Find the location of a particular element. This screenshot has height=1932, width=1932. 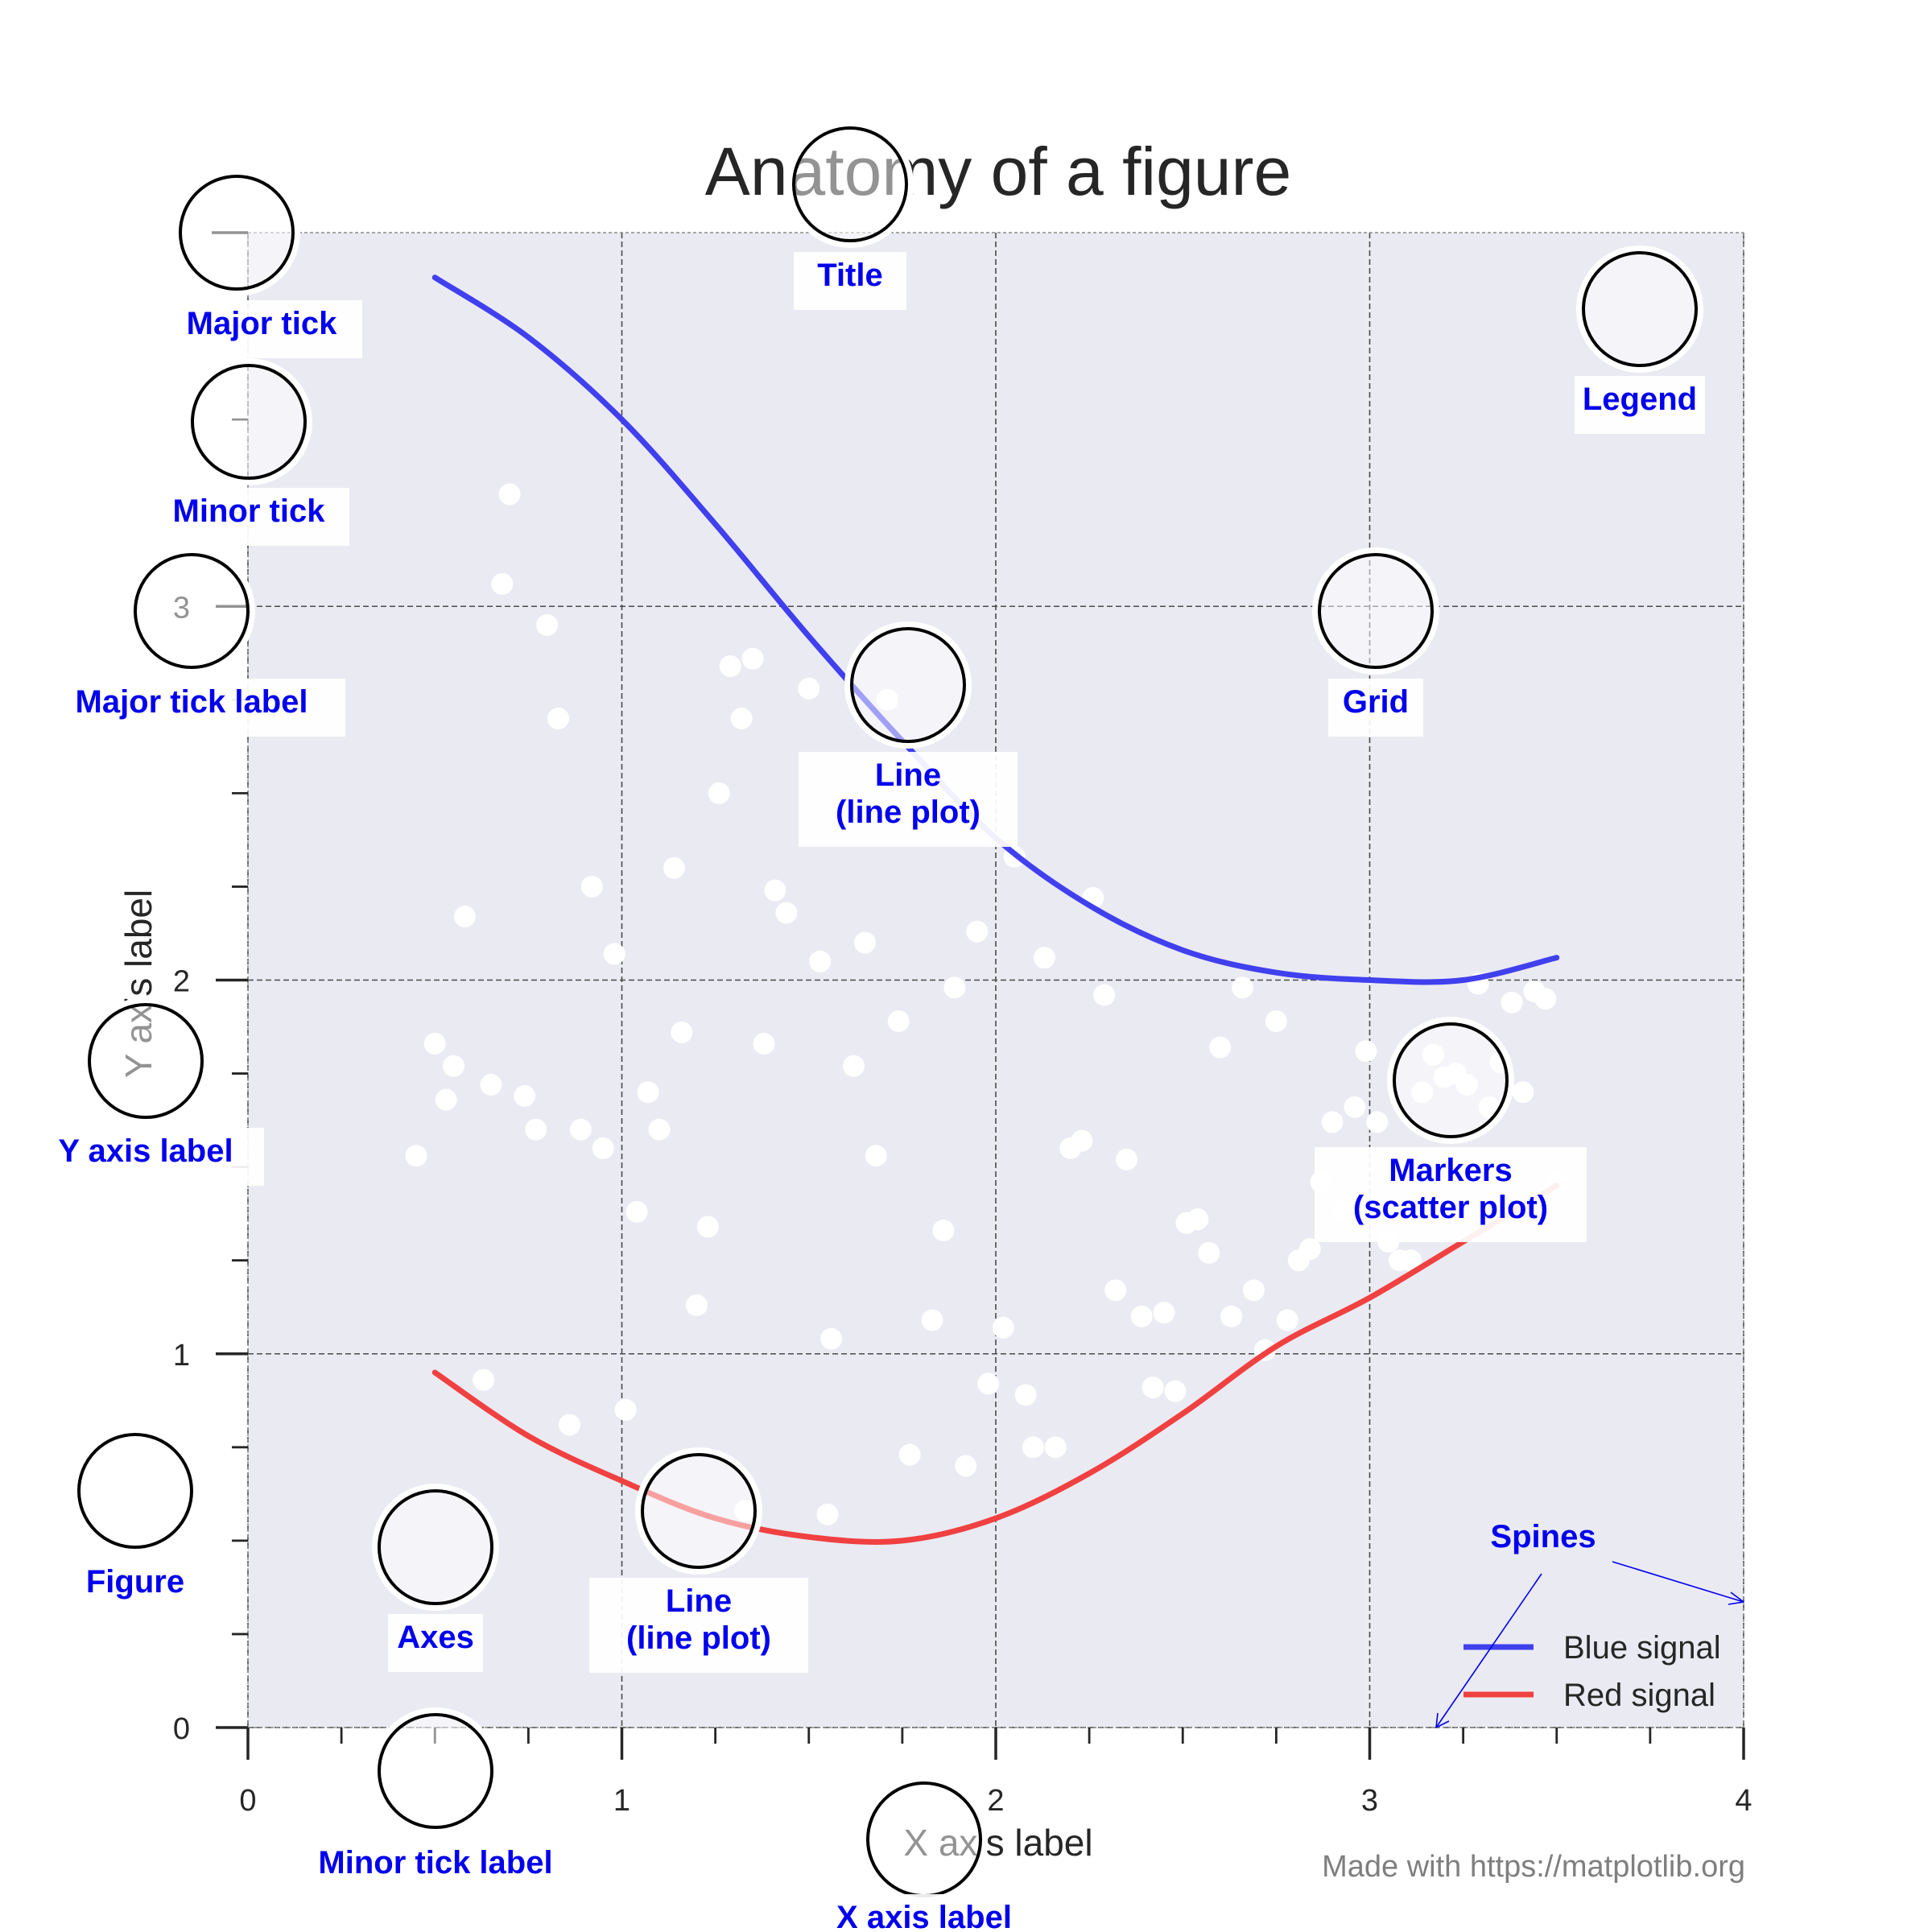

x-tick-label: 1 is located at coordinates (621, 1801).